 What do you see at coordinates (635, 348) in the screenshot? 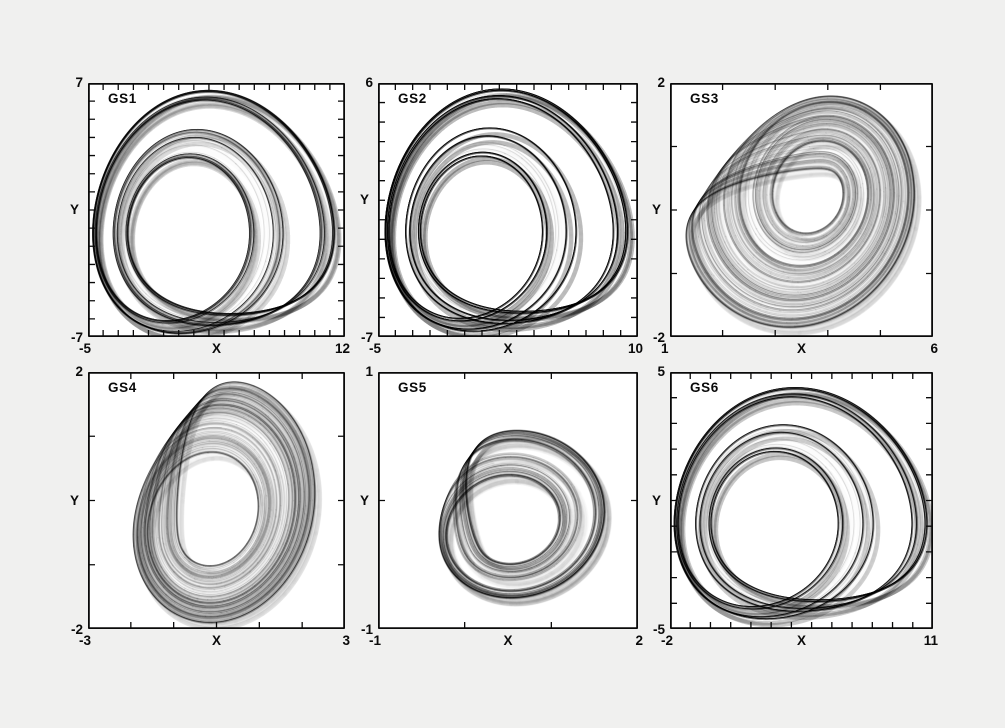
I see `x-max-tick-label: 10` at bounding box center [635, 348].